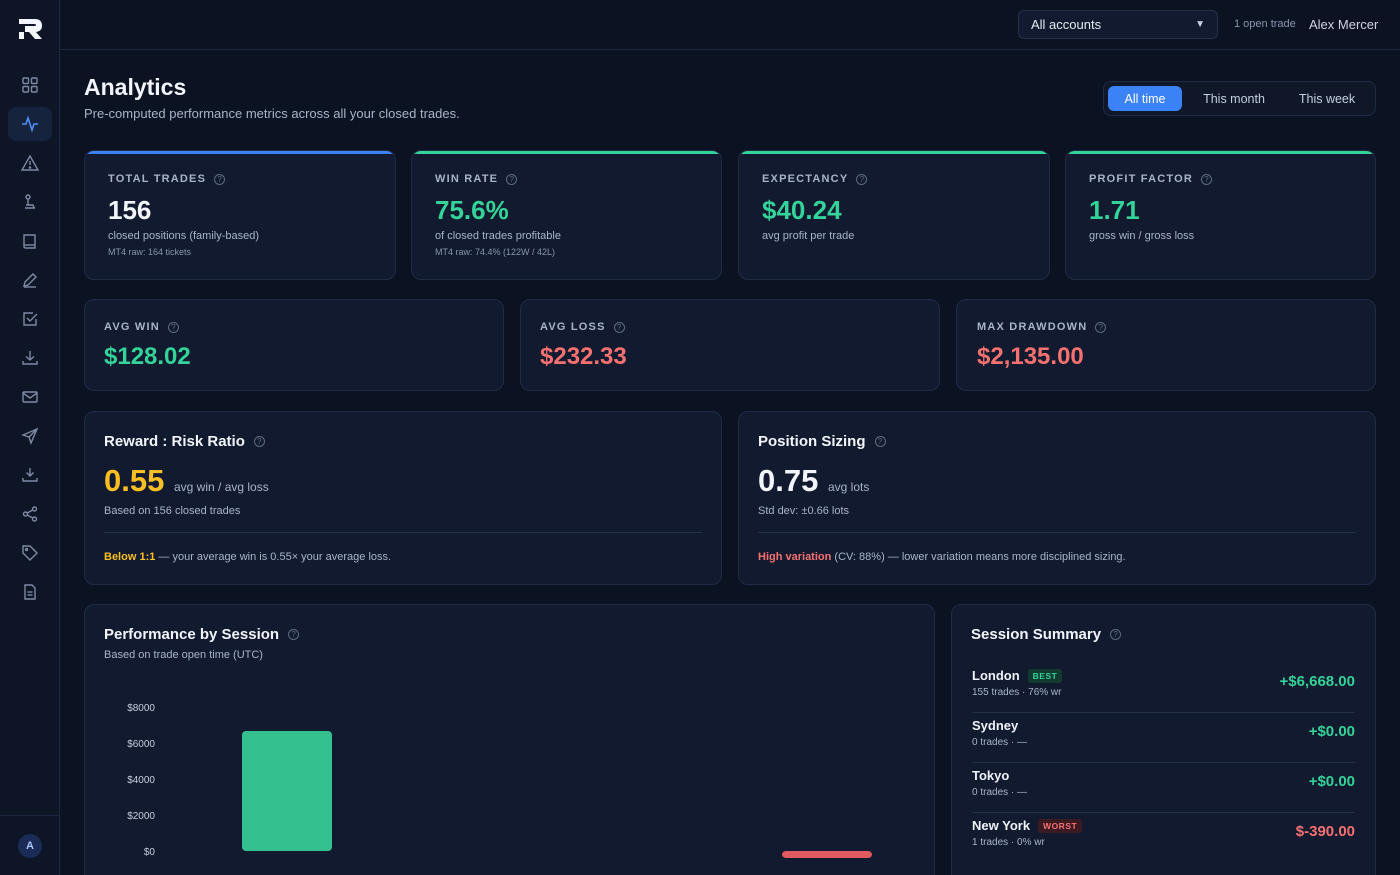 Image resolution: width=1400 pixels, height=875 pixels. Describe the element at coordinates (1145, 98) in the screenshot. I see `tab-all-time: All time` at that location.